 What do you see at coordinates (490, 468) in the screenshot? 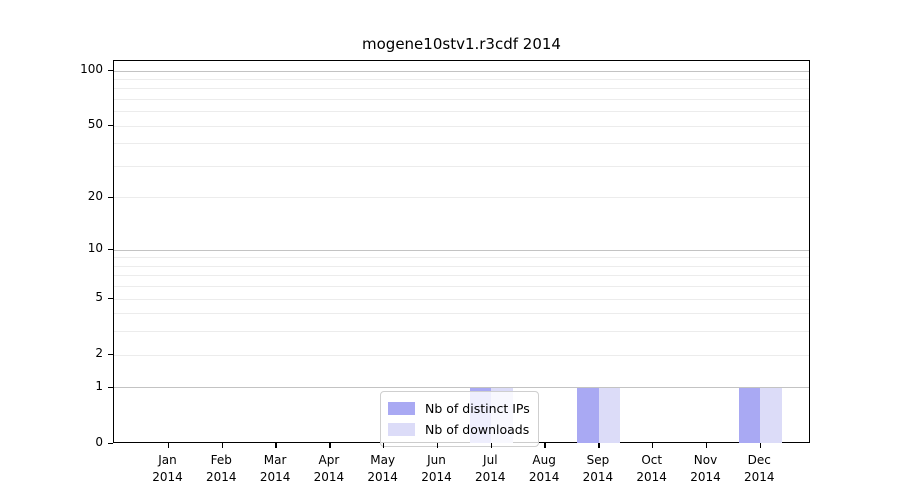
I see `x-tick-label: Jul 2014` at bounding box center [490, 468].